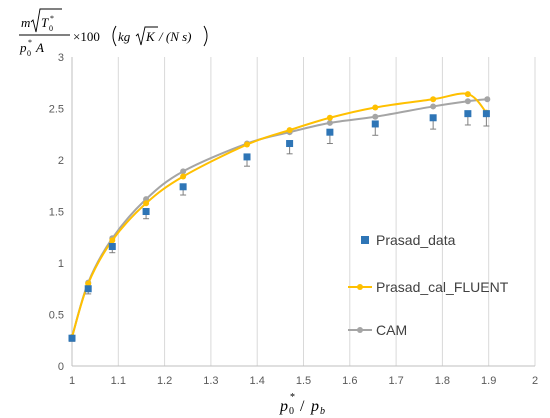  What do you see at coordinates (86, 36) in the screenshot?
I see `y-label-multiplier: ×100` at bounding box center [86, 36].